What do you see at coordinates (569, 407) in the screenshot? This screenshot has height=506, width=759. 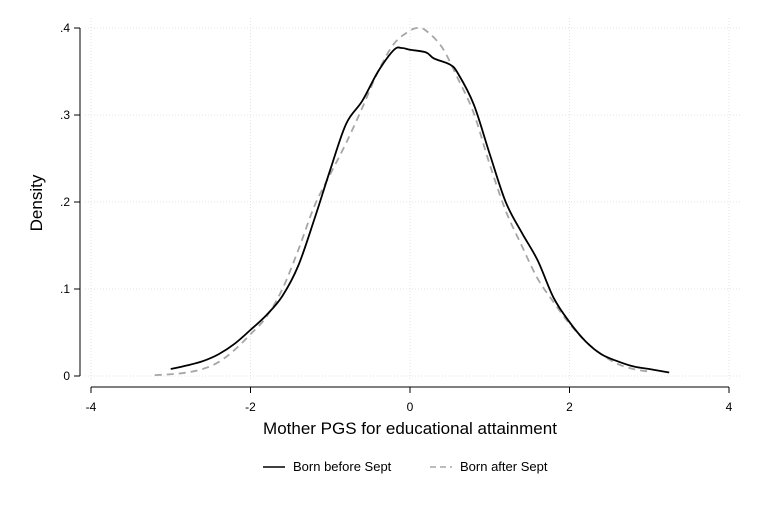 I see `x-tick-label: 2` at bounding box center [569, 407].